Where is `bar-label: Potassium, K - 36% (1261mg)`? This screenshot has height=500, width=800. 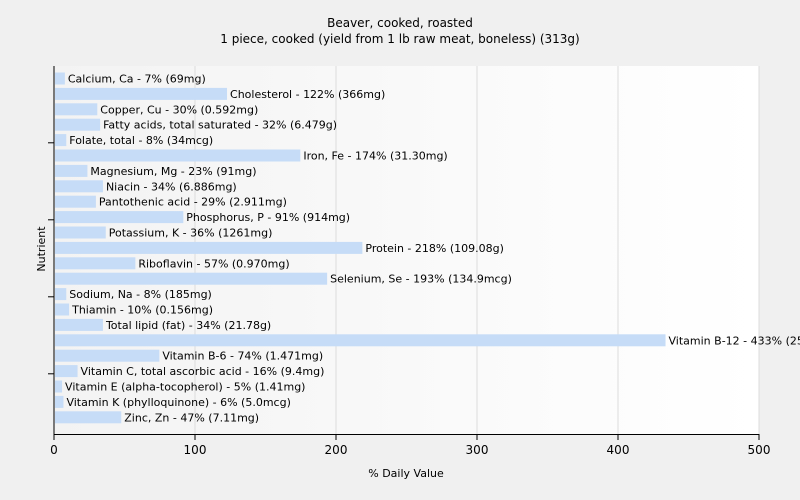 bar-label: Potassium, K - 36% (1261mg) is located at coordinates (191, 233).